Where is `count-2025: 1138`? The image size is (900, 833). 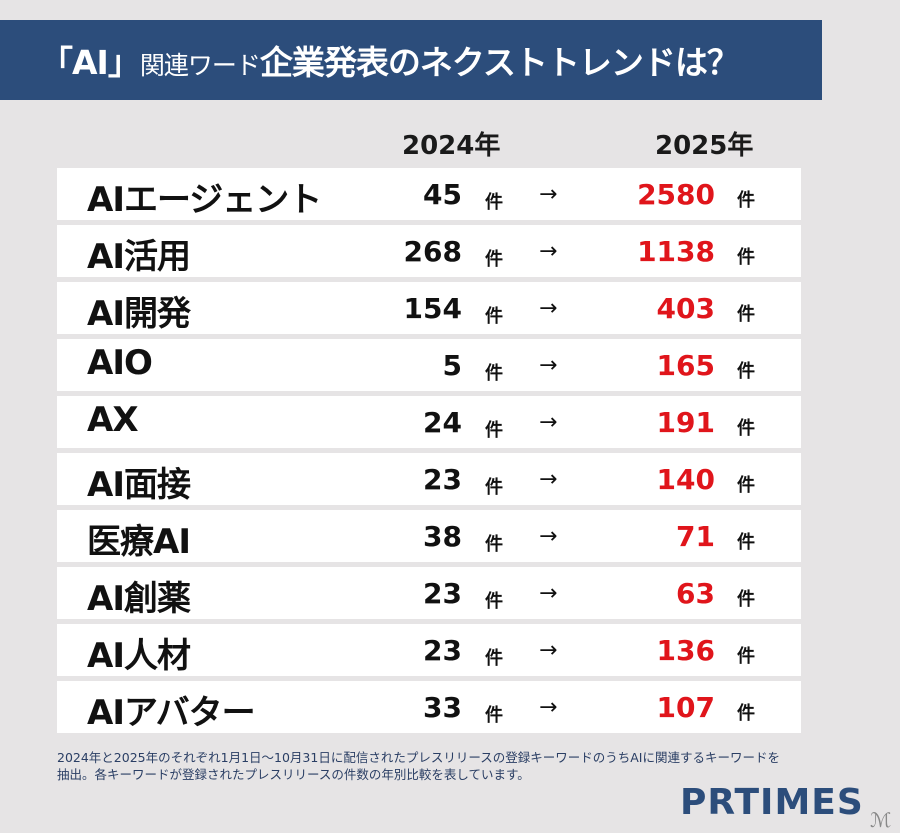
count-2025: 1138 is located at coordinates (676, 251).